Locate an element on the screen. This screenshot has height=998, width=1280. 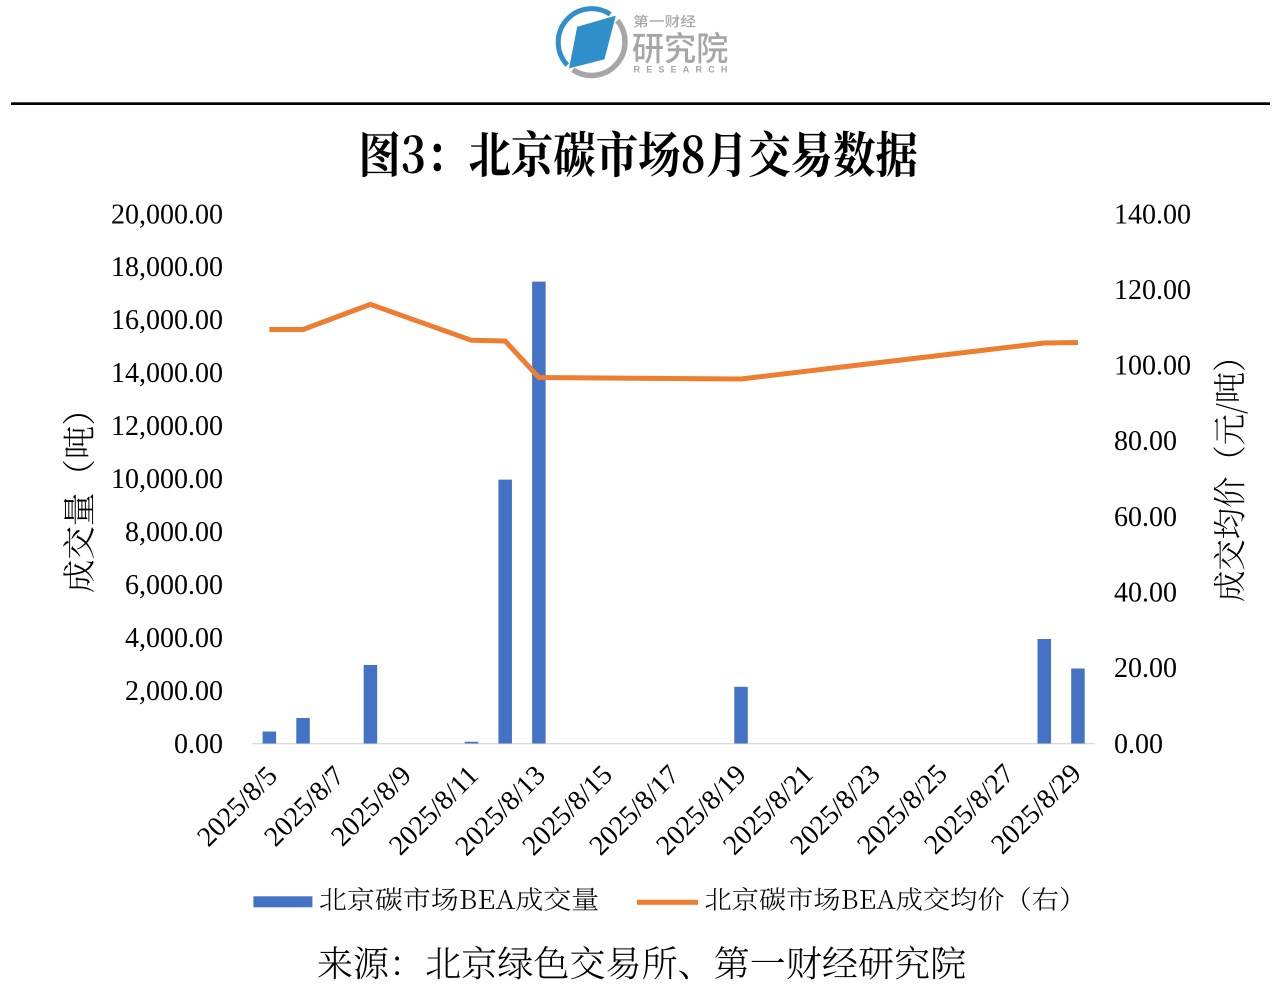
svg-text: RESEARCH is located at coordinates (684, 69).